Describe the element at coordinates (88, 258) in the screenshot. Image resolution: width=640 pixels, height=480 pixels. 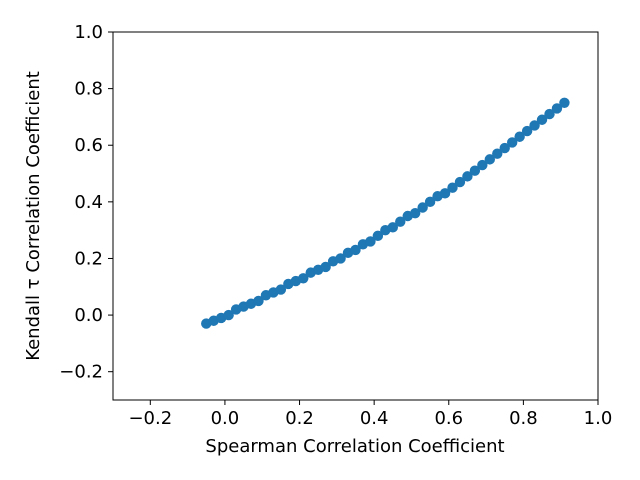
I see `y-tick-label: 0.2` at that location.